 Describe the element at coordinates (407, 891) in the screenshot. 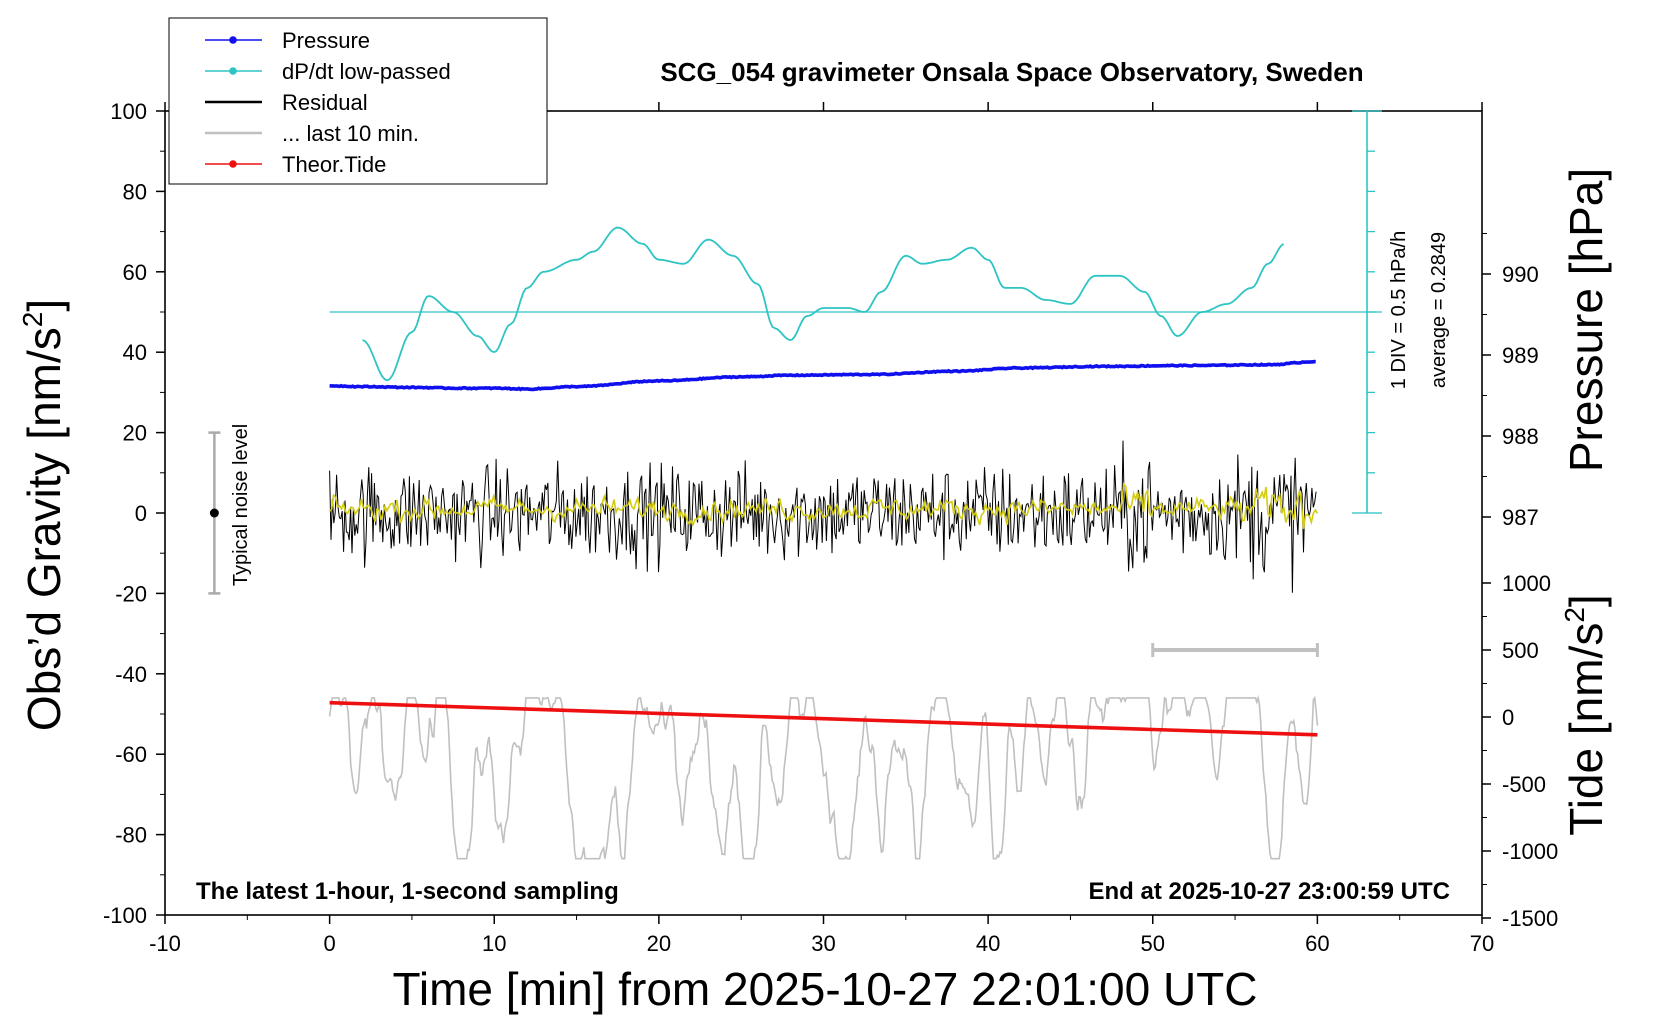

I see `sampling-note: The latest 1-hour, 1-second sampling` at that location.